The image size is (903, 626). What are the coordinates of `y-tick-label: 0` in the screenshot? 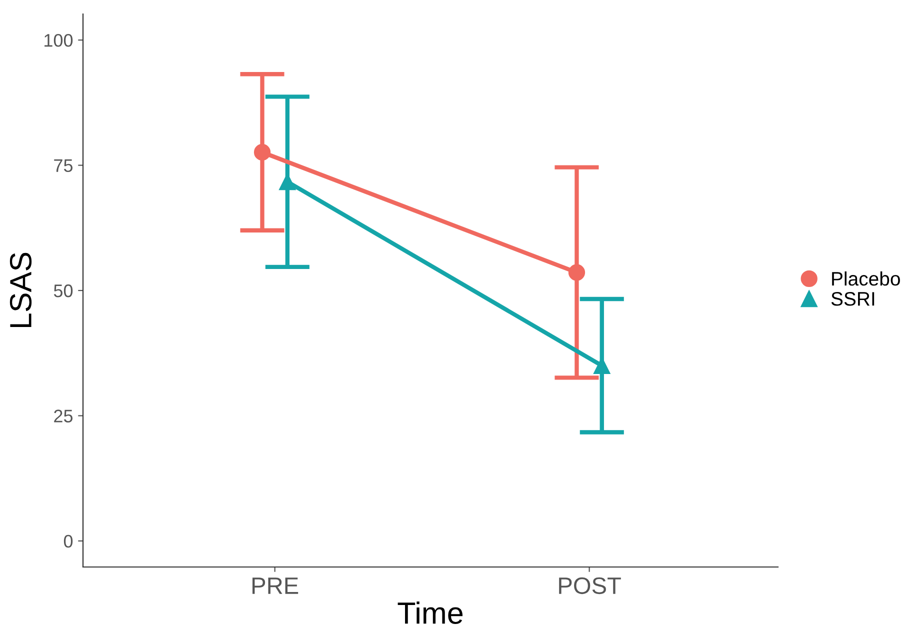 It's located at (68, 541).